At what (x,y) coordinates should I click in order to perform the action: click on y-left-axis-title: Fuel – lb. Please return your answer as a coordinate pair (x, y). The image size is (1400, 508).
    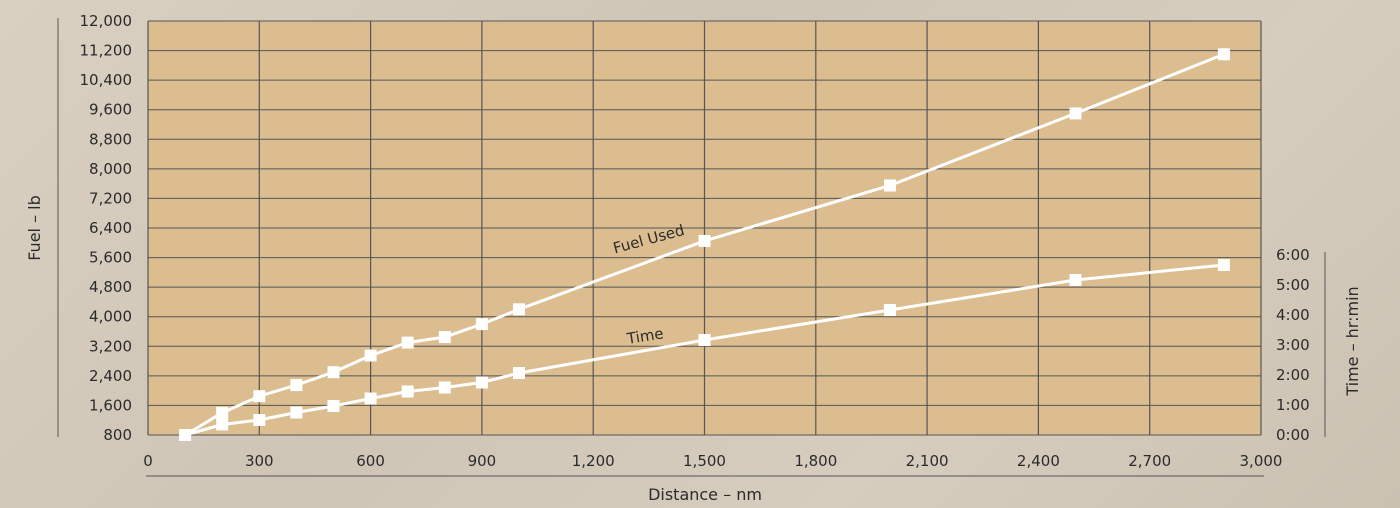
    Looking at the image, I should click on (34, 228).